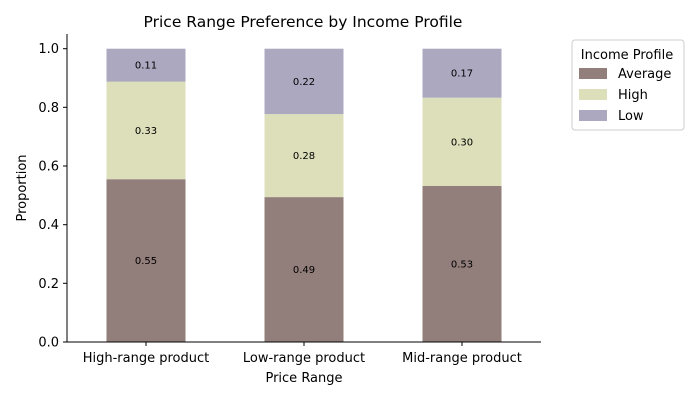 This screenshot has width=700, height=404. I want to click on legend-frame, so click(628, 85).